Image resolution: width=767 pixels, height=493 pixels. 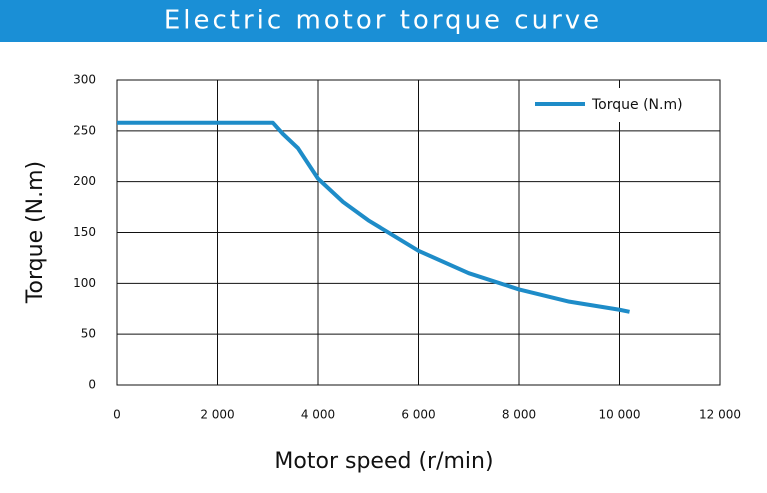 What do you see at coordinates (418, 415) in the screenshot?
I see `x-tick-label: 6 000` at bounding box center [418, 415].